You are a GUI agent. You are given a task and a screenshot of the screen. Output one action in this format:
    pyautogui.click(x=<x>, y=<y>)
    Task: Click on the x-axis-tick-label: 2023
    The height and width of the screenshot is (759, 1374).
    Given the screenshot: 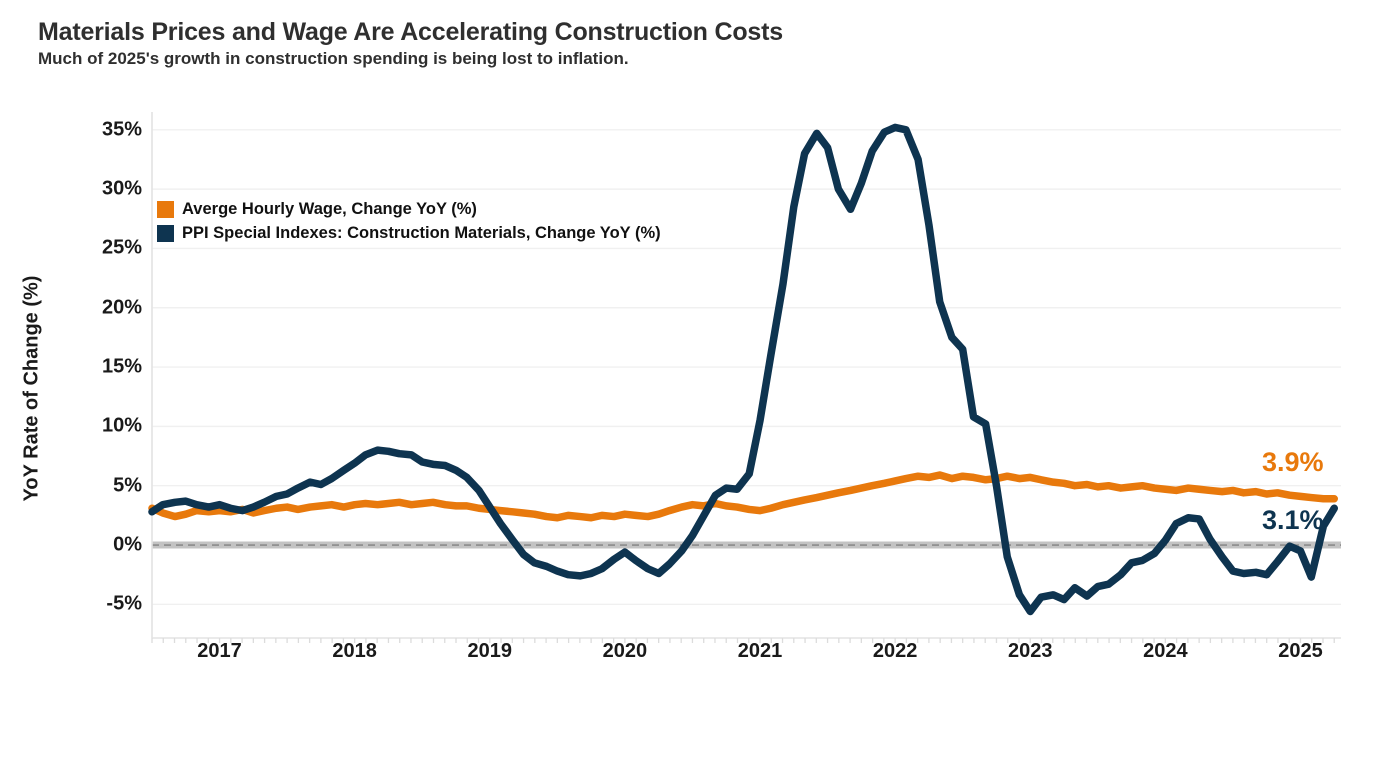 What is the action you would take?
    pyautogui.click(x=1030, y=651)
    